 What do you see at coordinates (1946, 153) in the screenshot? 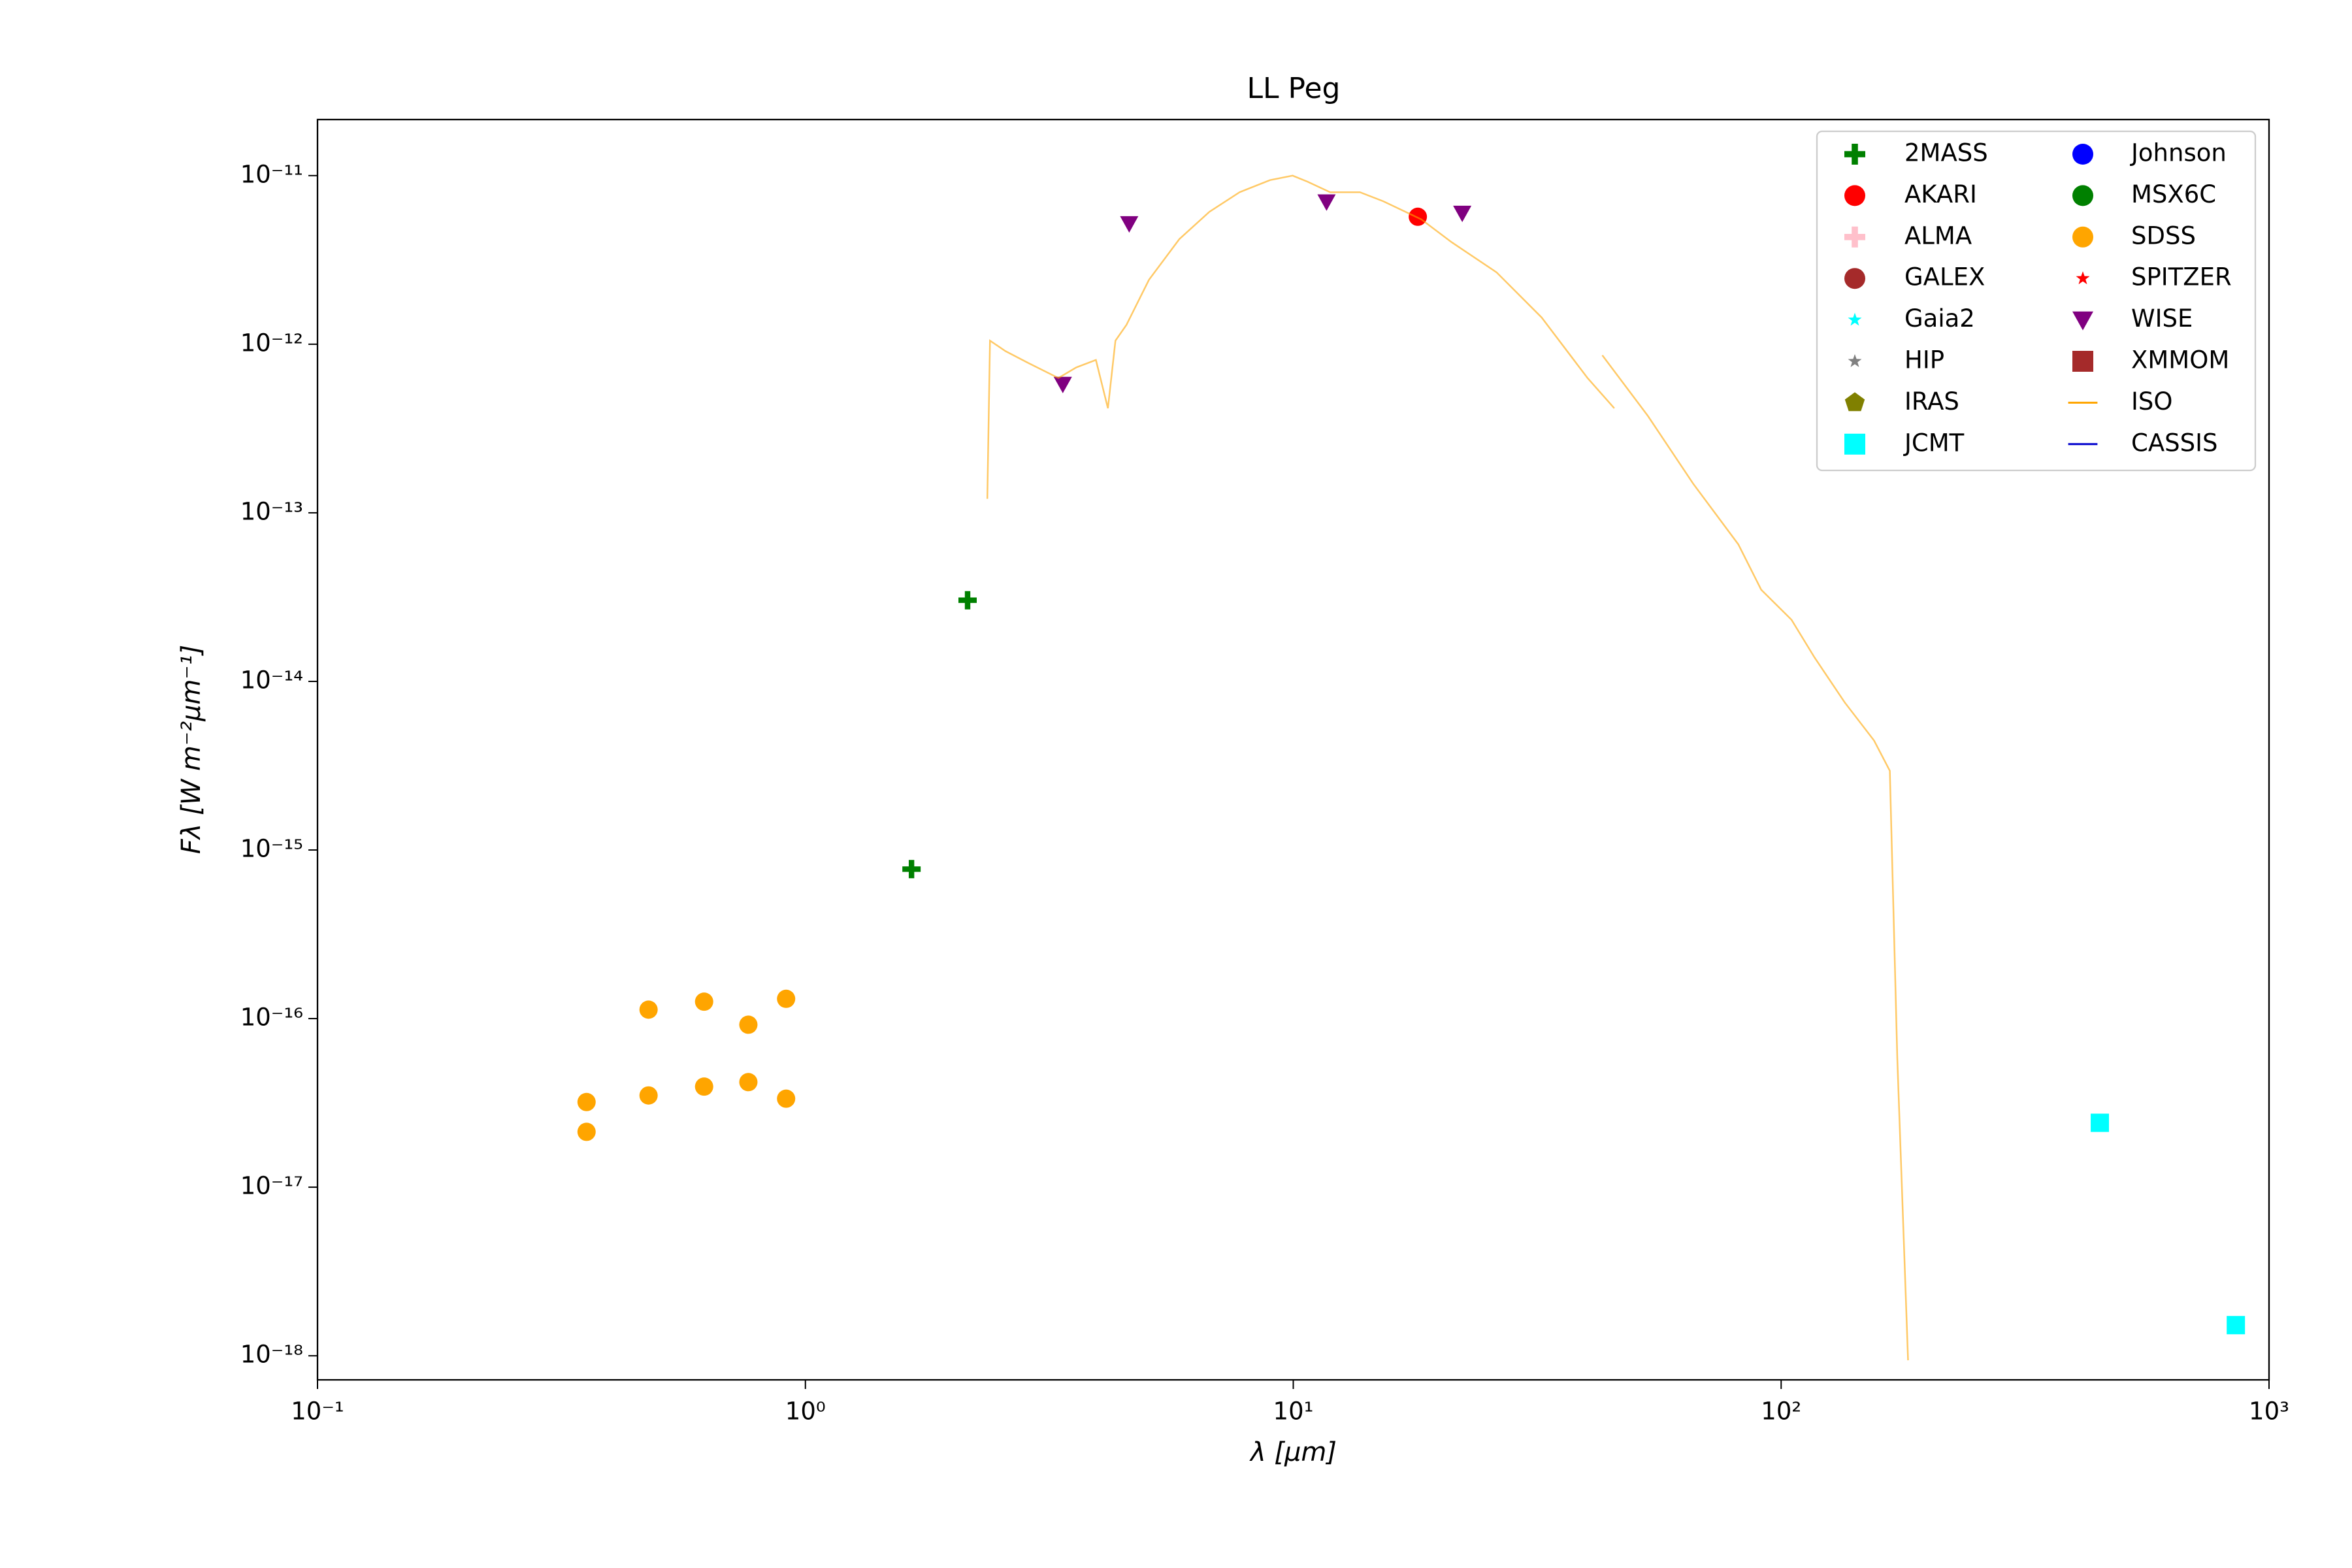
I see `legend-label: 2MASS` at bounding box center [1946, 153].